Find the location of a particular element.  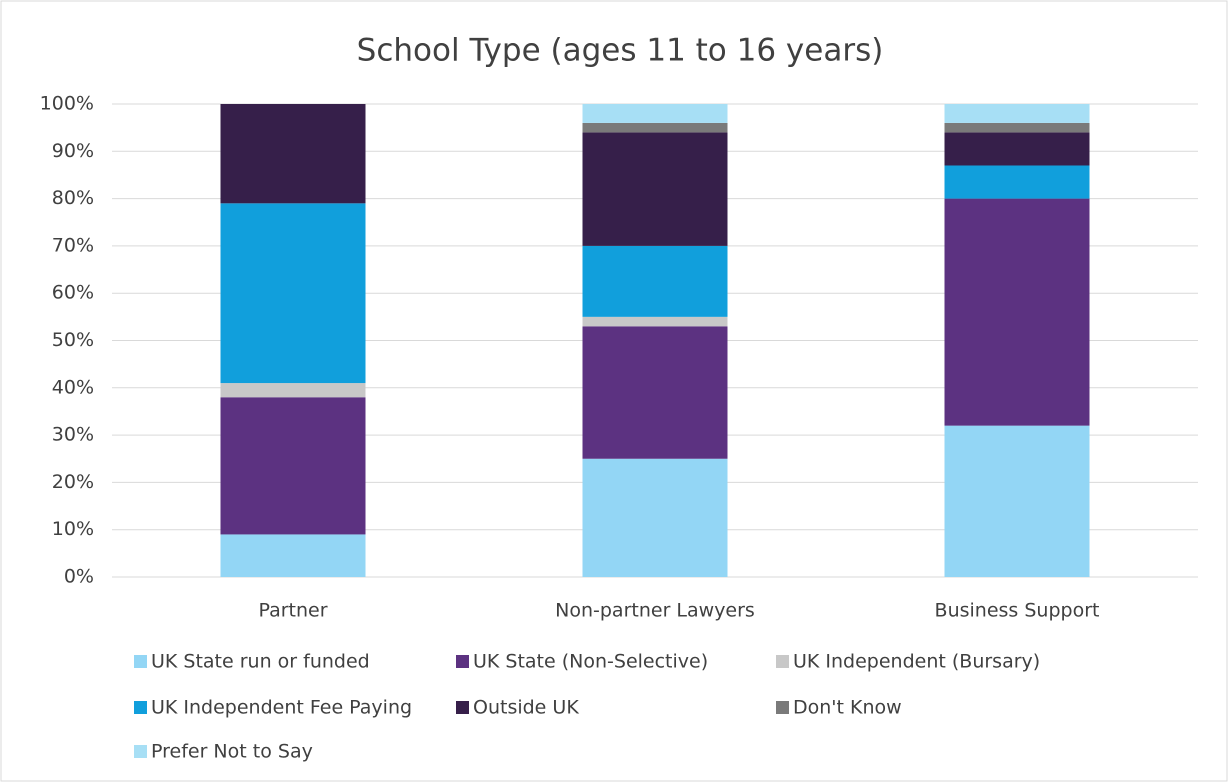

y-tick-label: 20% is located at coordinates (73, 482).